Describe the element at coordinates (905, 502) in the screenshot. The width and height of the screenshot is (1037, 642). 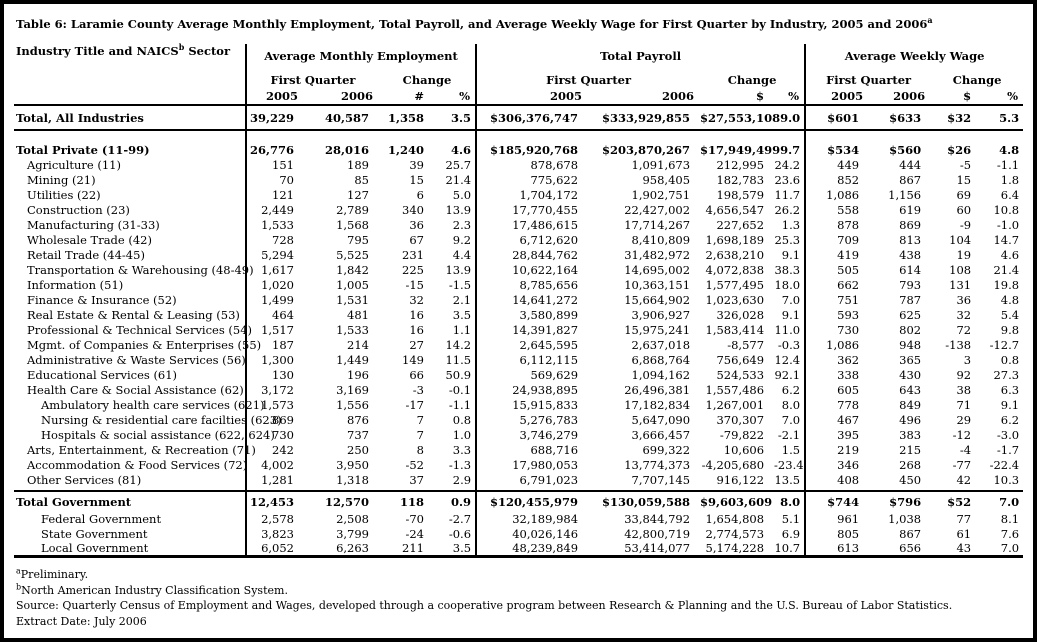
I see `value-cell: $796` at that location.